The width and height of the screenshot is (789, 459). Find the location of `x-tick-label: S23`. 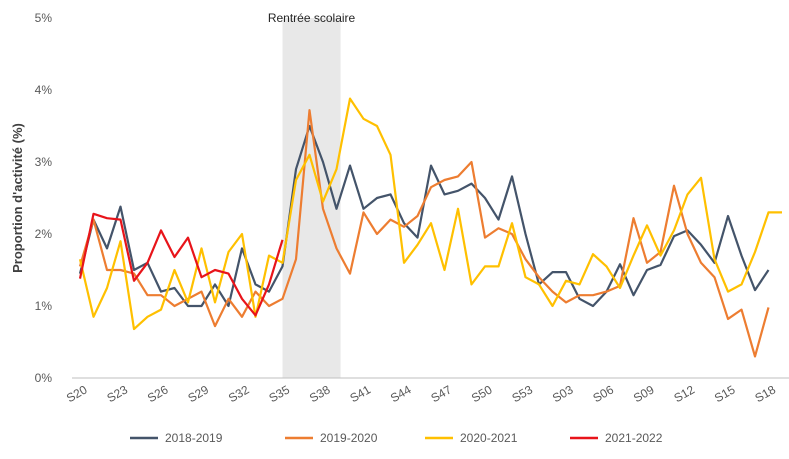

x-tick-label: S23 is located at coordinates (118, 393).